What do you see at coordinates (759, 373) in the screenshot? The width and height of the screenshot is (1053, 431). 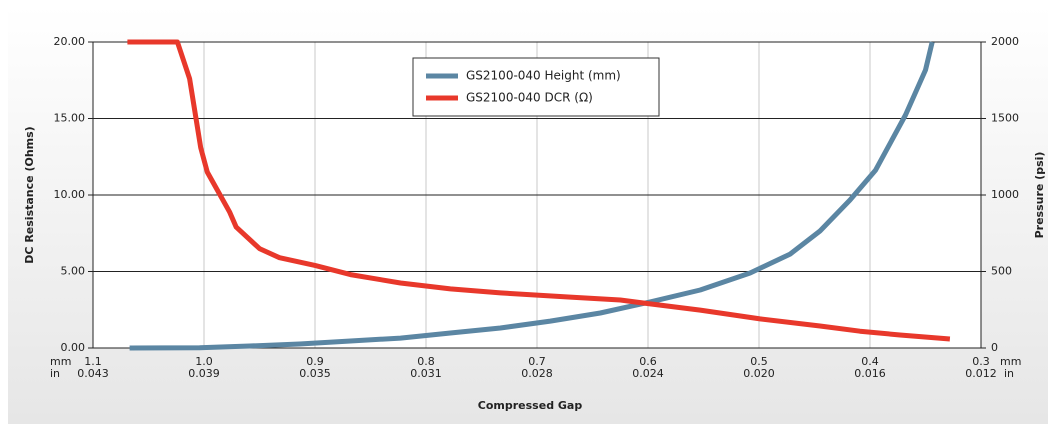 I see `x-tick-label-secondary: 0.020` at bounding box center [759, 373].